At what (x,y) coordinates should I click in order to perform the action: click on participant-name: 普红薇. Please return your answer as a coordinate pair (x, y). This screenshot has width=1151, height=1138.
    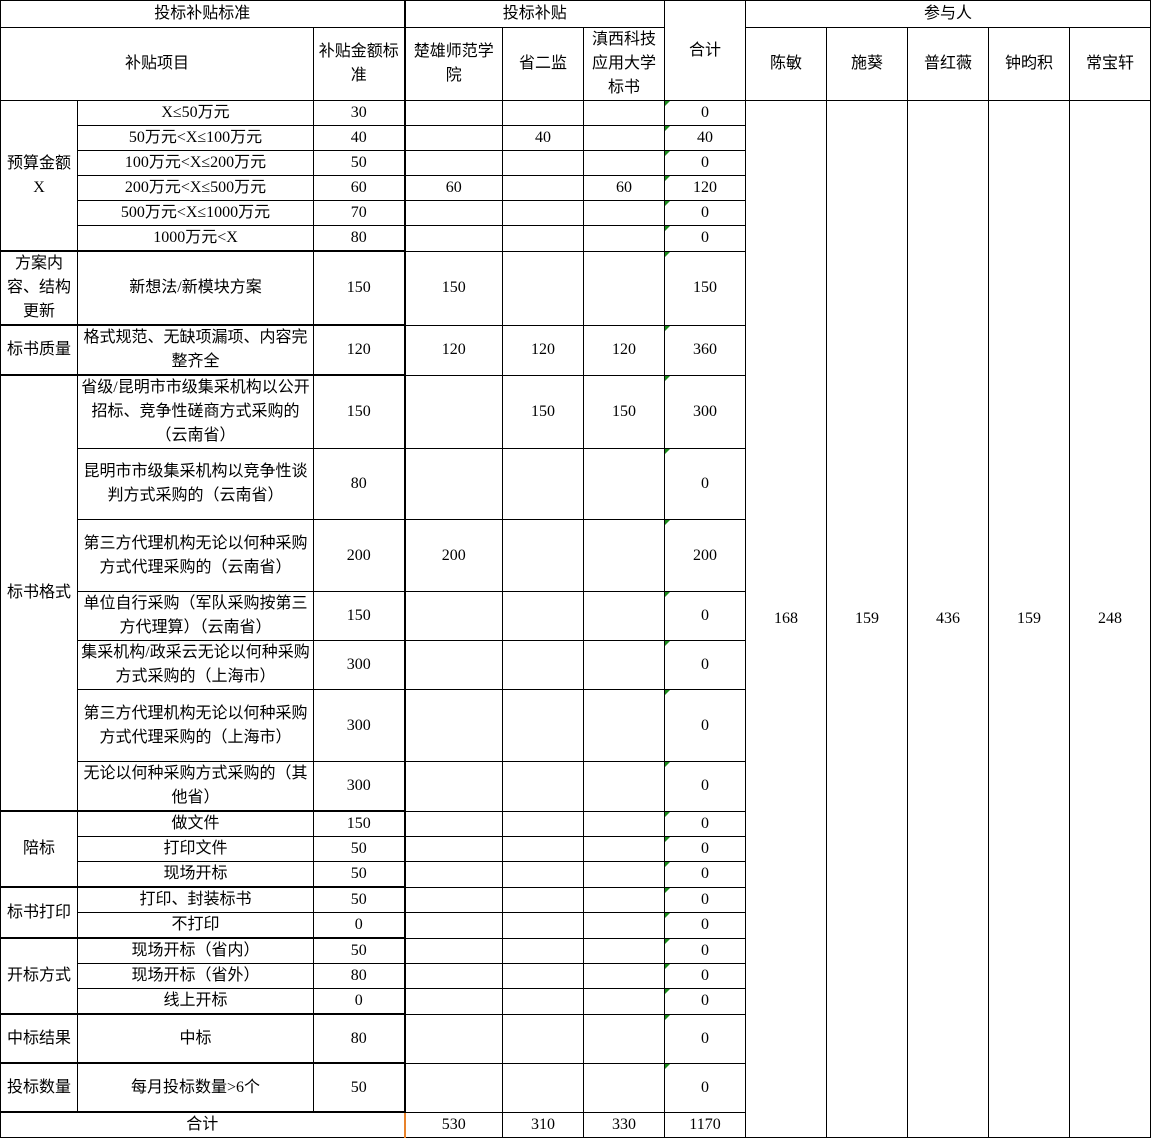
    Looking at the image, I should click on (948, 64).